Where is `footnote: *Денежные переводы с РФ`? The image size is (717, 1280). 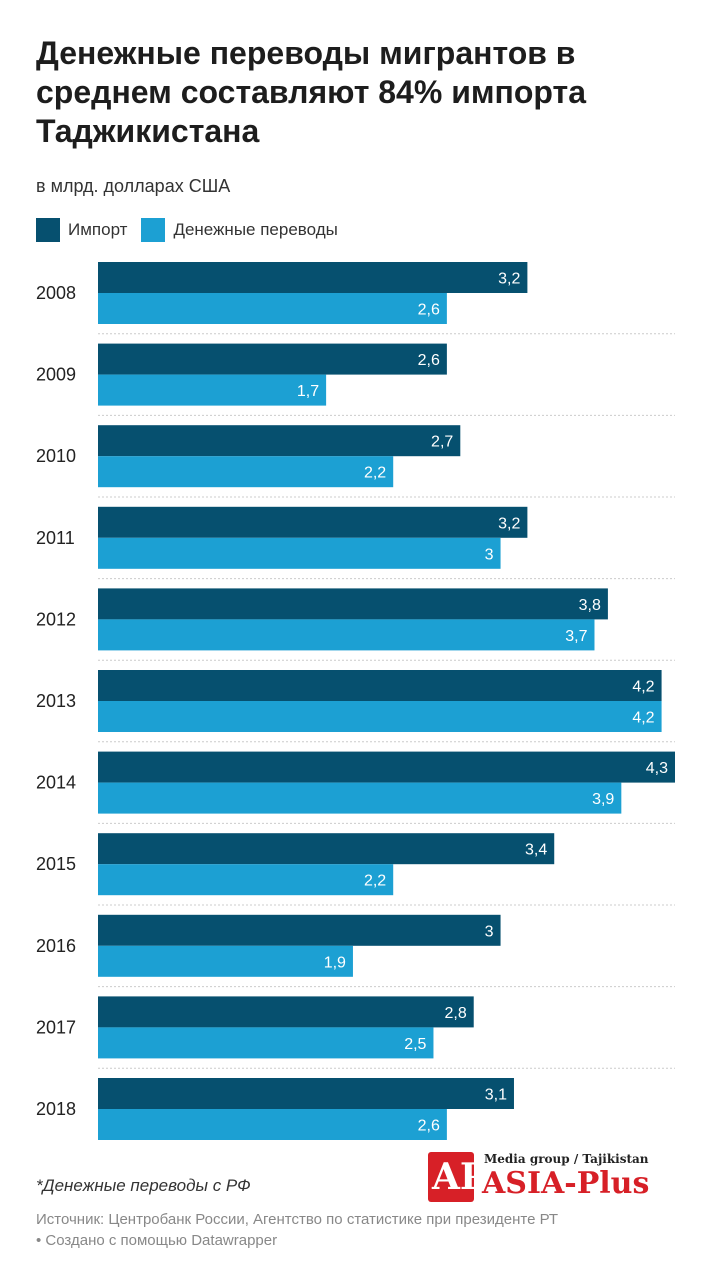 footnote: *Денежные переводы с РФ is located at coordinates (143, 1185).